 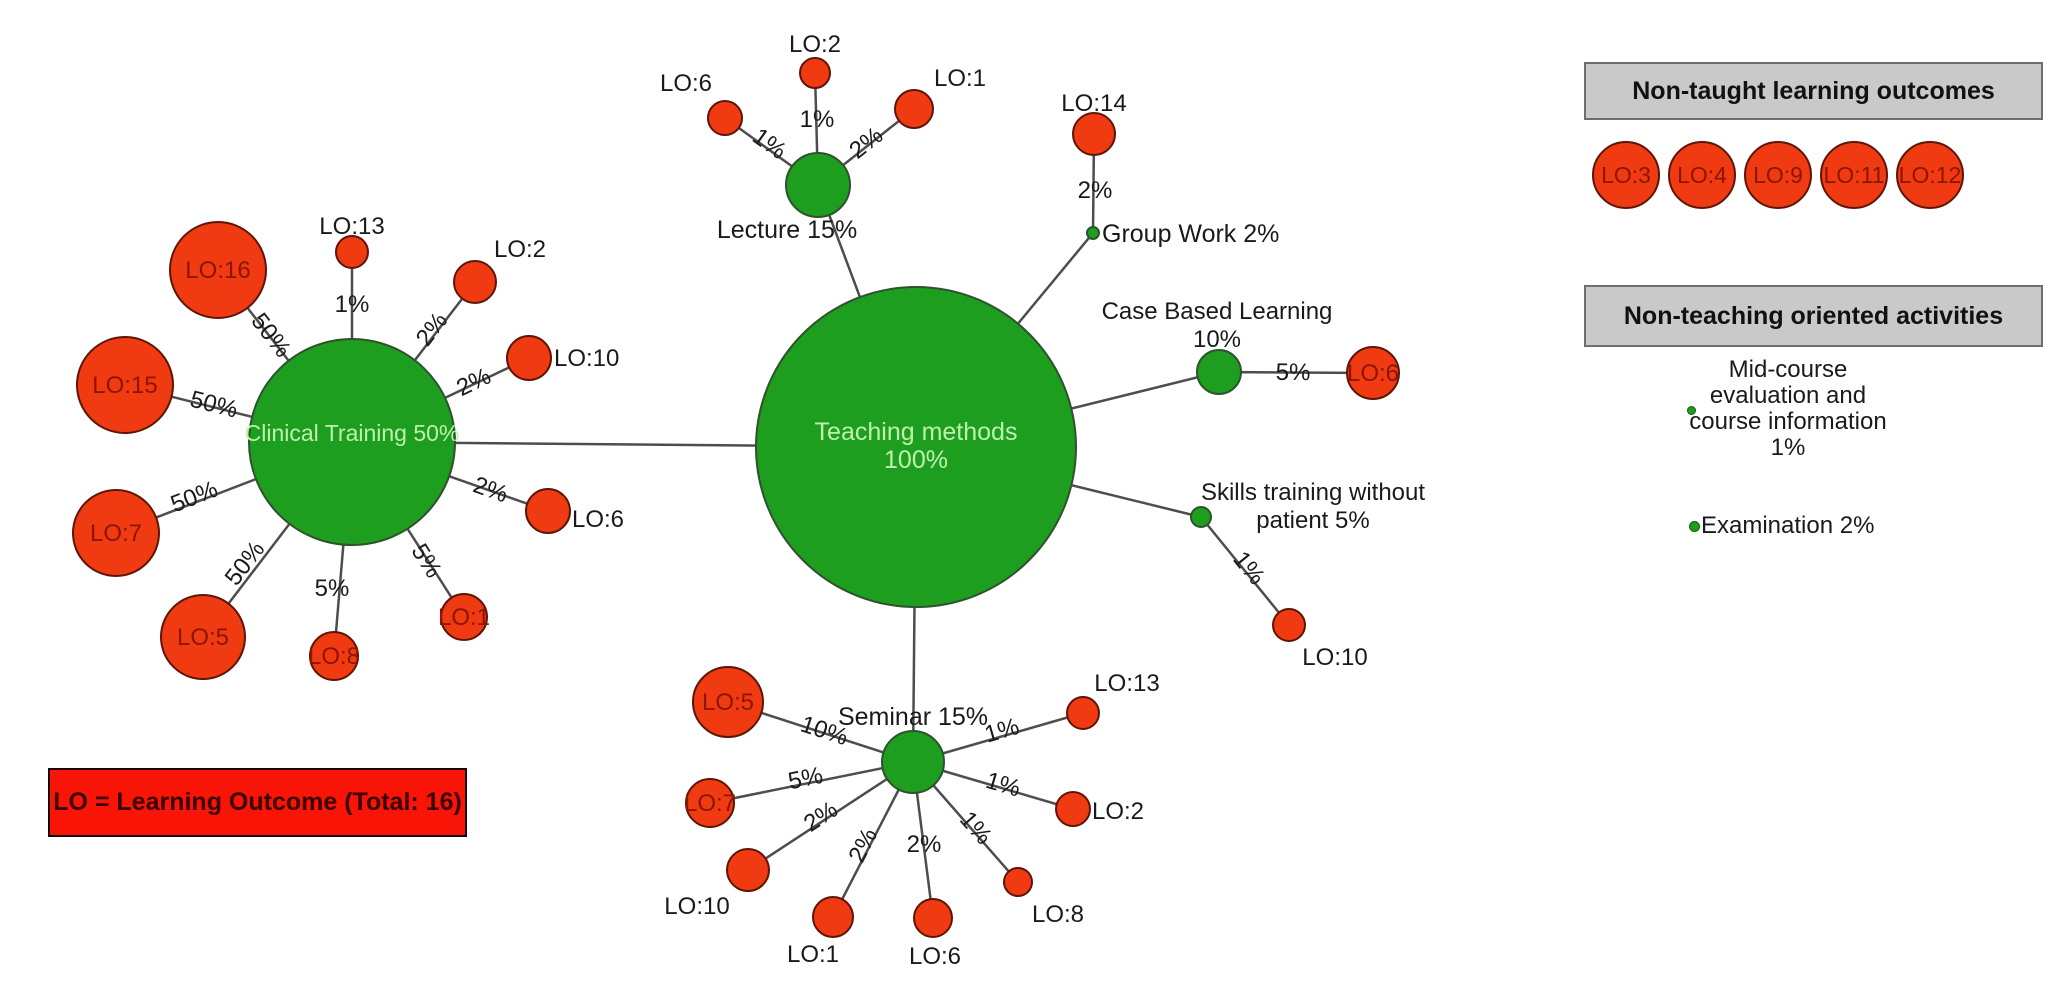 I want to click on lo-note-text: LO = Learning Outcome (Total: 16), so click(x=257, y=802).